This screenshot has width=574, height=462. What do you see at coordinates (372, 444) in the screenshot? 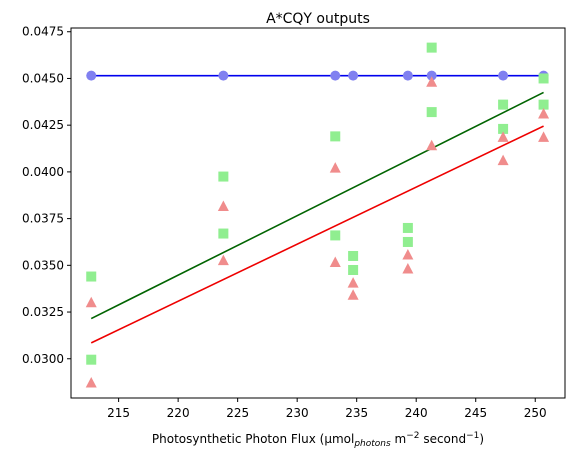
I see `x-axis-label-sub: photons` at bounding box center [372, 444].